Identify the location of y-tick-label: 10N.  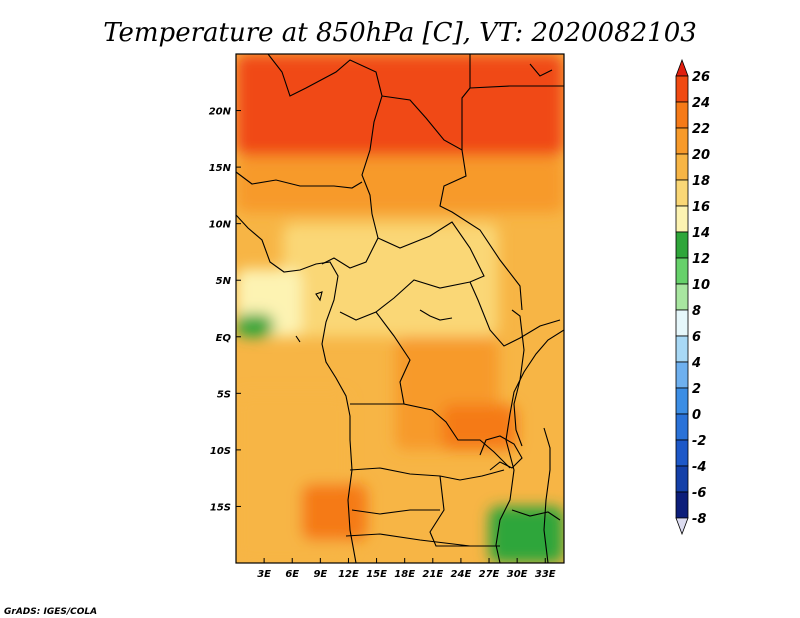
(220, 225).